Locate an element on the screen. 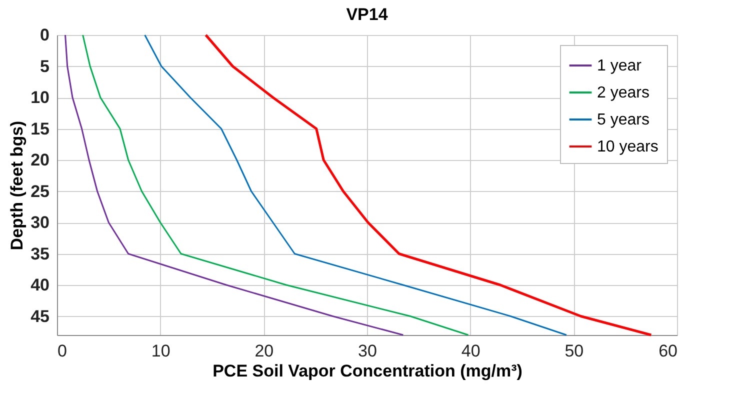 This screenshot has width=744, height=416. y-tick-label: 10 is located at coordinates (40, 97).